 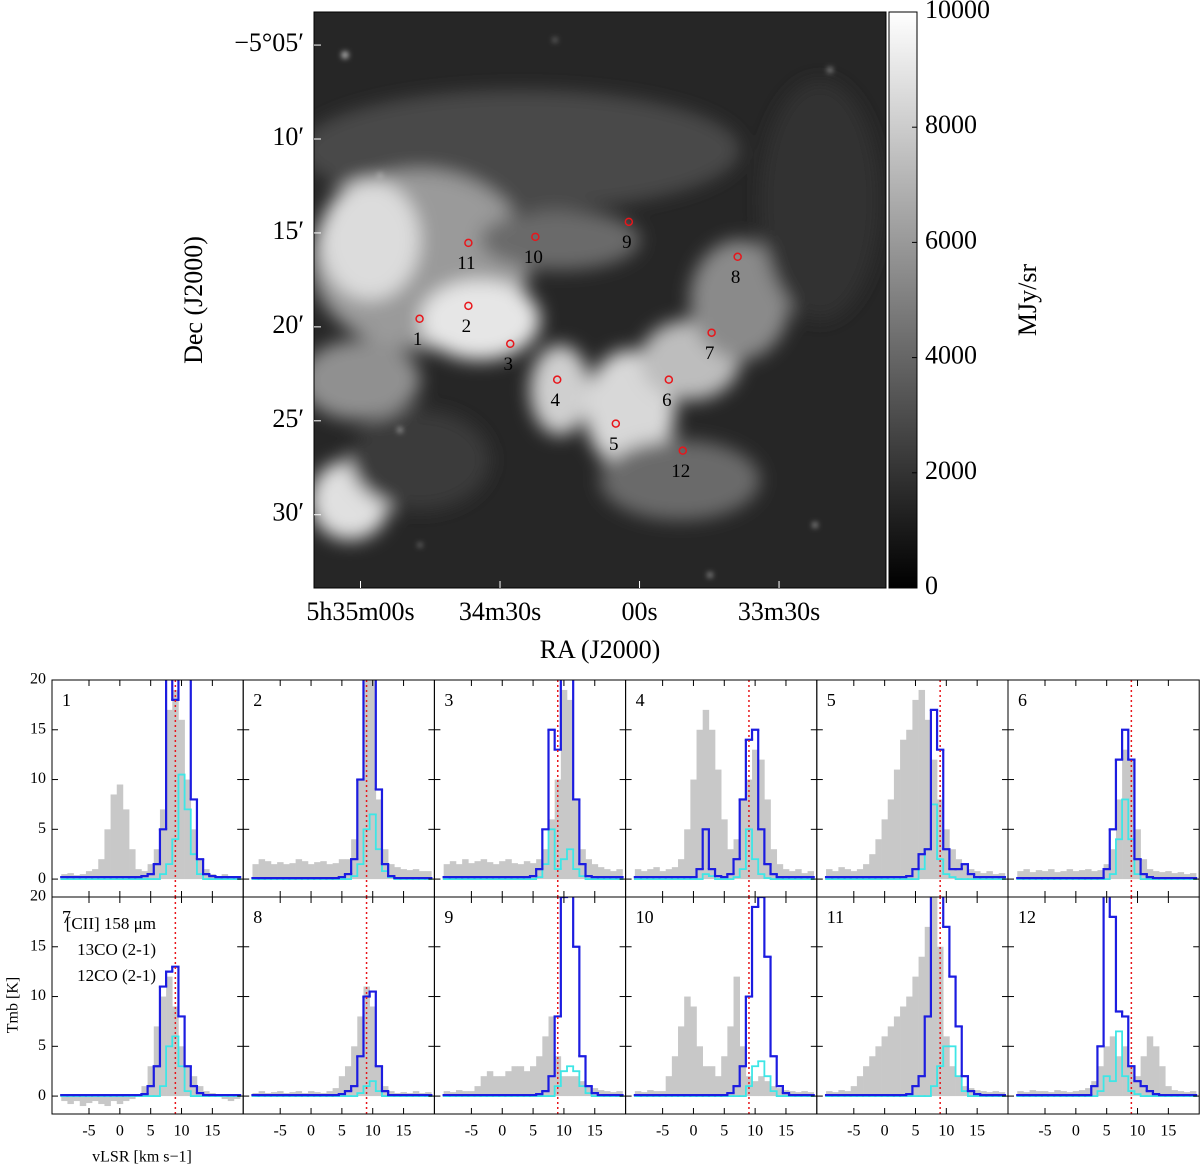 I want to click on y-tick-label: 15, so click(x=38, y=945).